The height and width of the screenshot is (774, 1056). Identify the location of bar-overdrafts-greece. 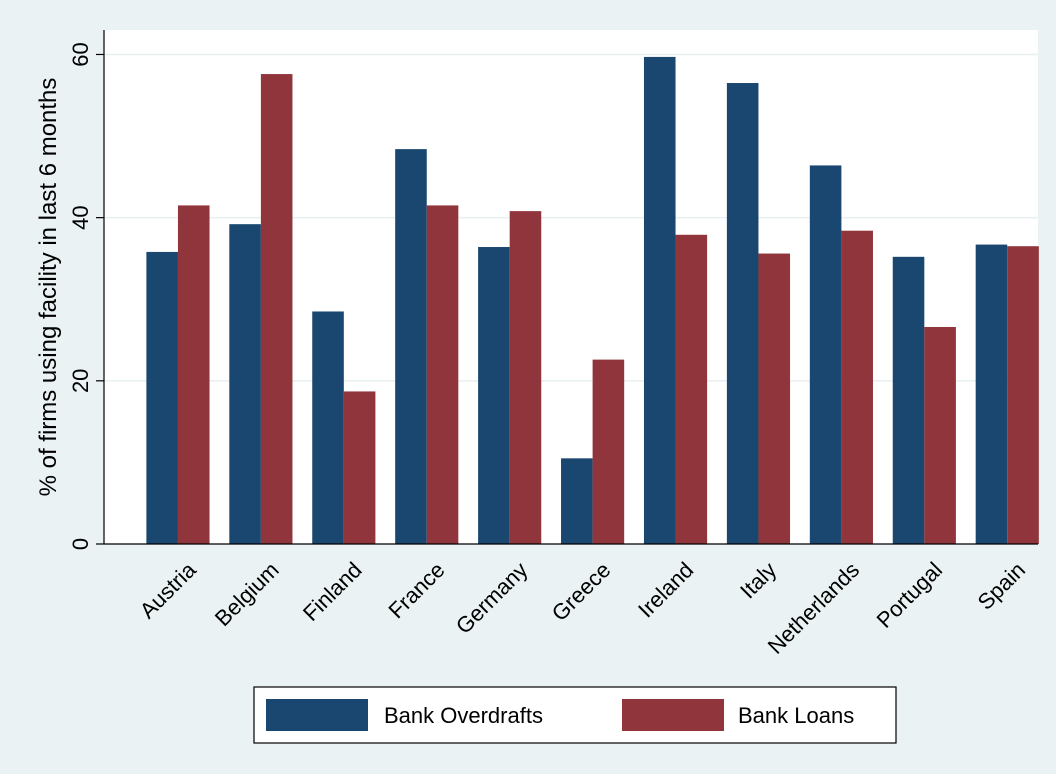
(577, 501).